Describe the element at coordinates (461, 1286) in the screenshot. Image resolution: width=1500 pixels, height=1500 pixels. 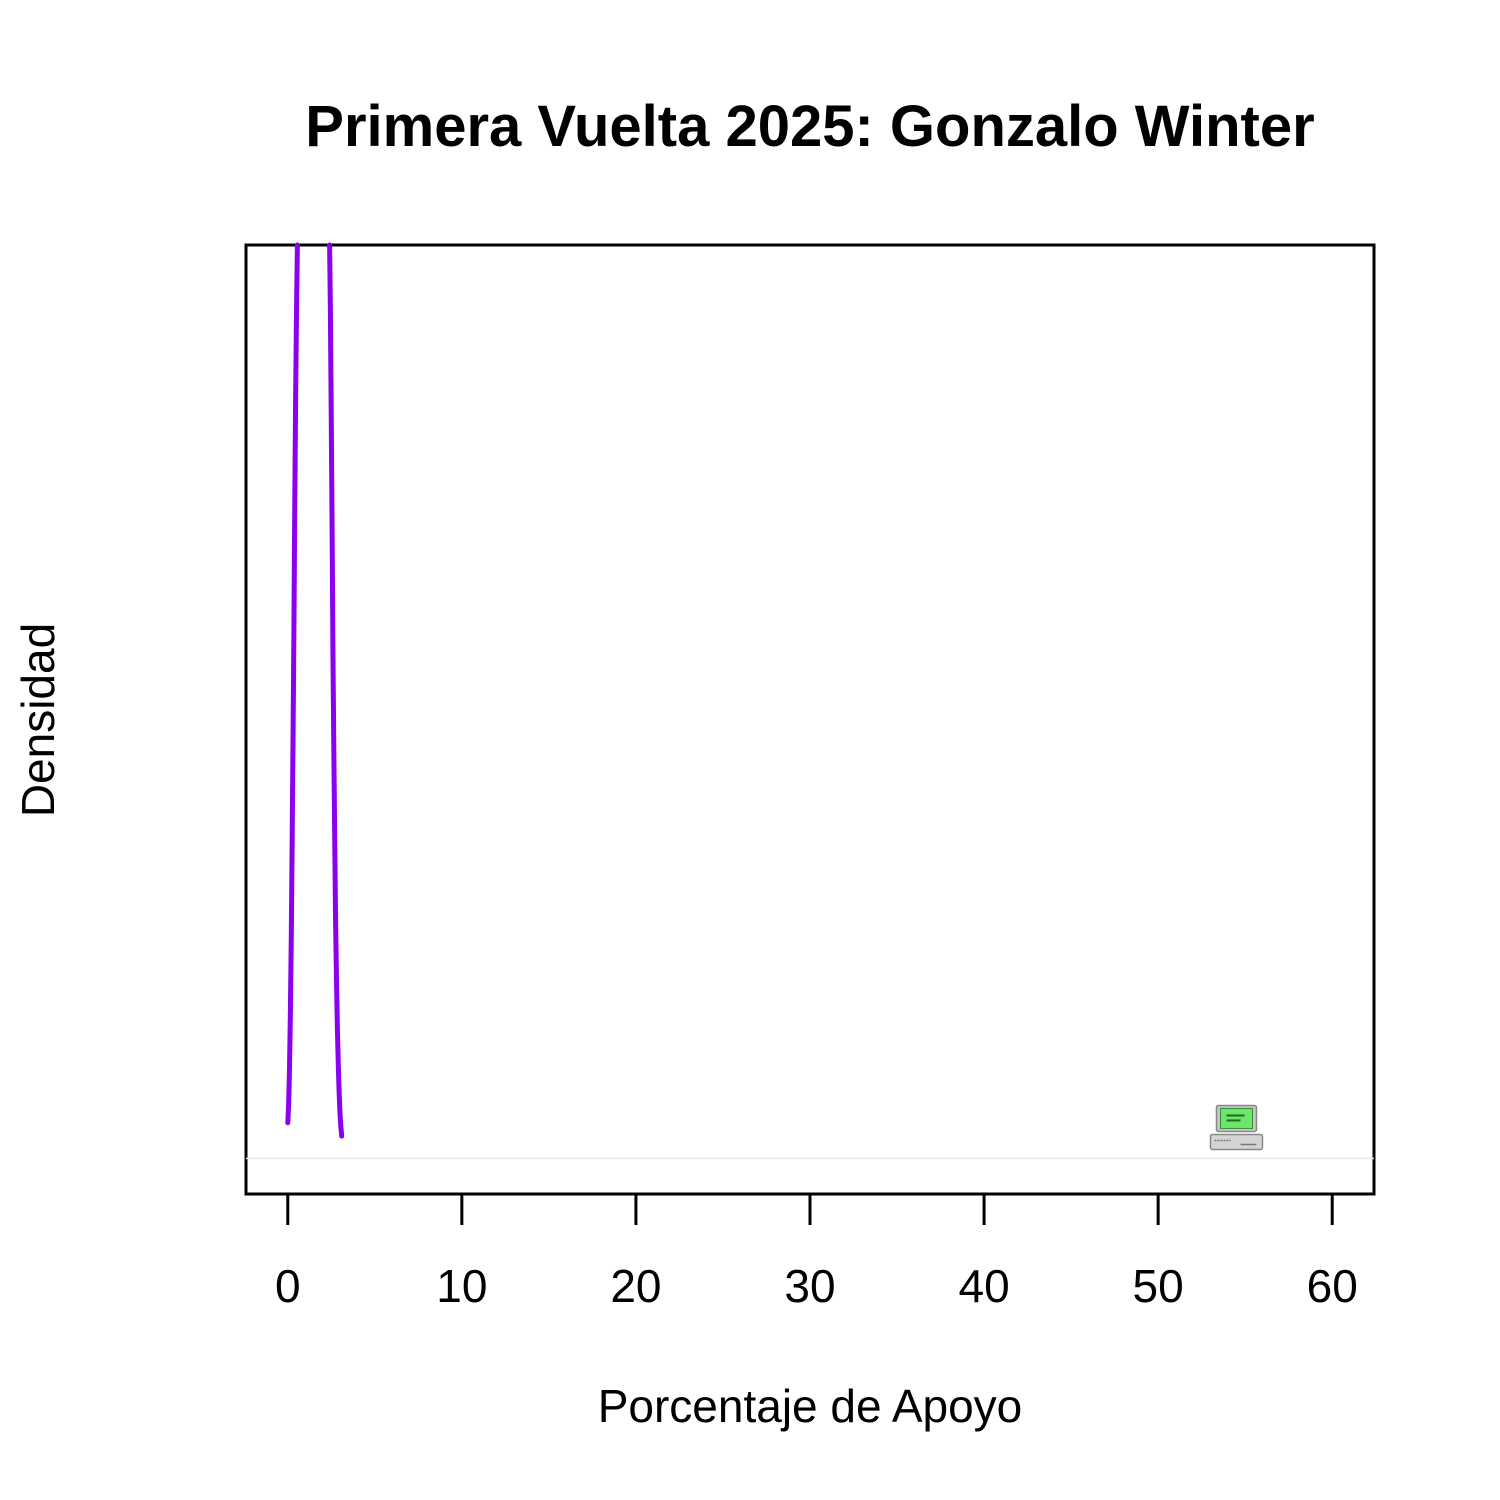
I see `x-tick-label-10: 10` at that location.